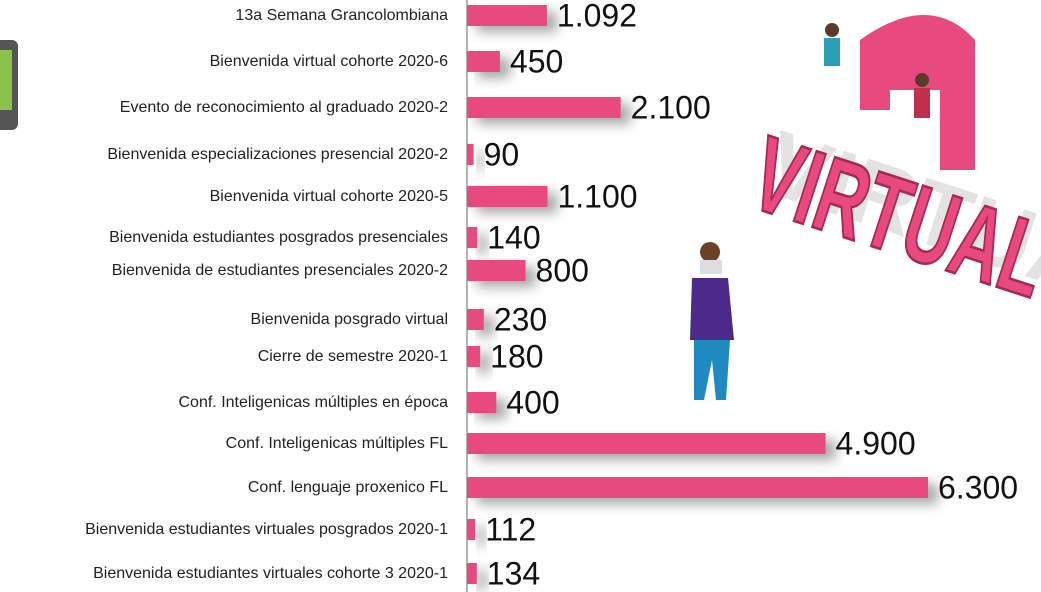  What do you see at coordinates (532, 402) in the screenshot?
I see `value-label: 400` at bounding box center [532, 402].